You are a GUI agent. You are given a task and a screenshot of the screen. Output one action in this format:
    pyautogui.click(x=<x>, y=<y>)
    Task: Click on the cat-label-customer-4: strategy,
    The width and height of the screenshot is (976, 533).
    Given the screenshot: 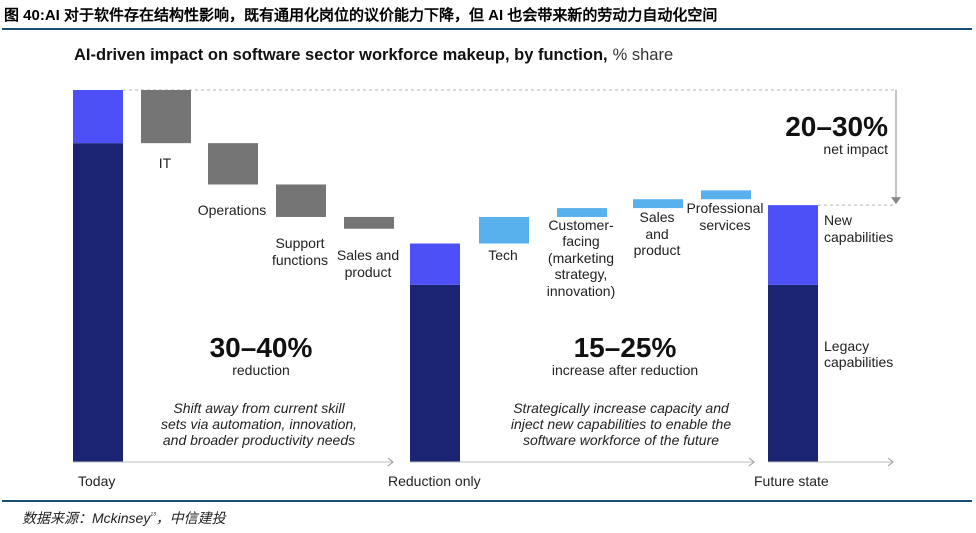 What is the action you would take?
    pyautogui.click(x=581, y=274)
    